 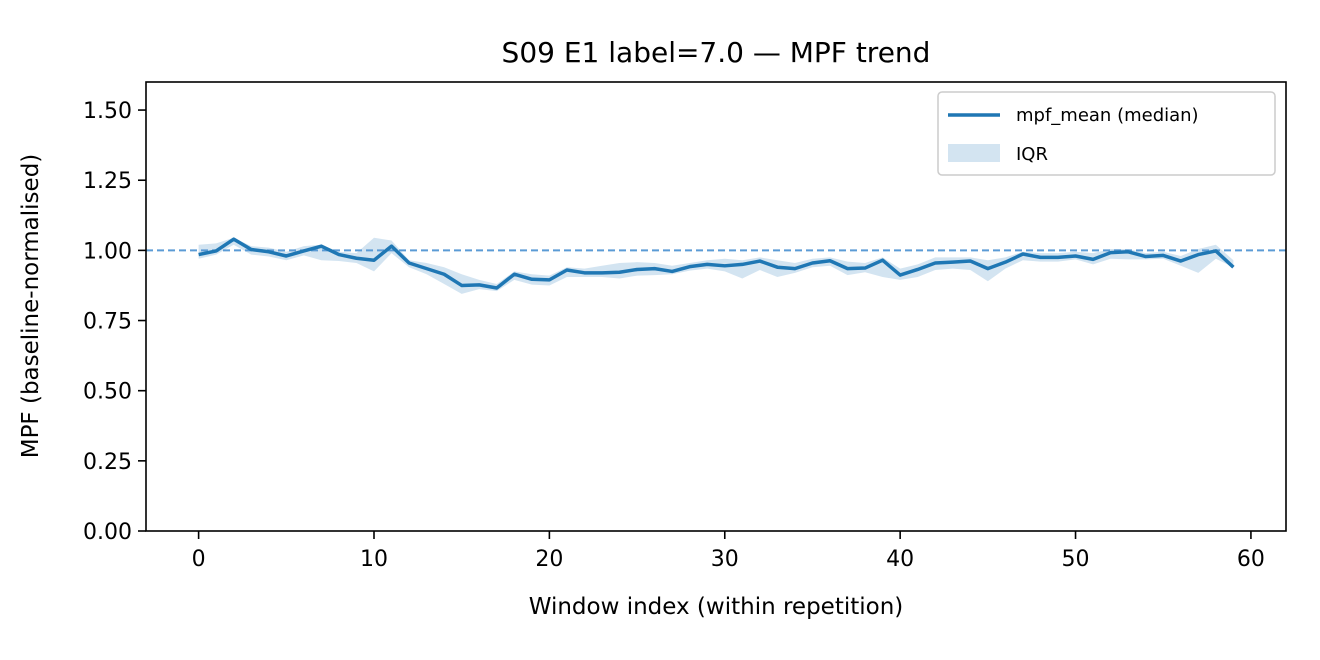 I want to click on y-tick-label: 1.25, so click(x=107, y=181).